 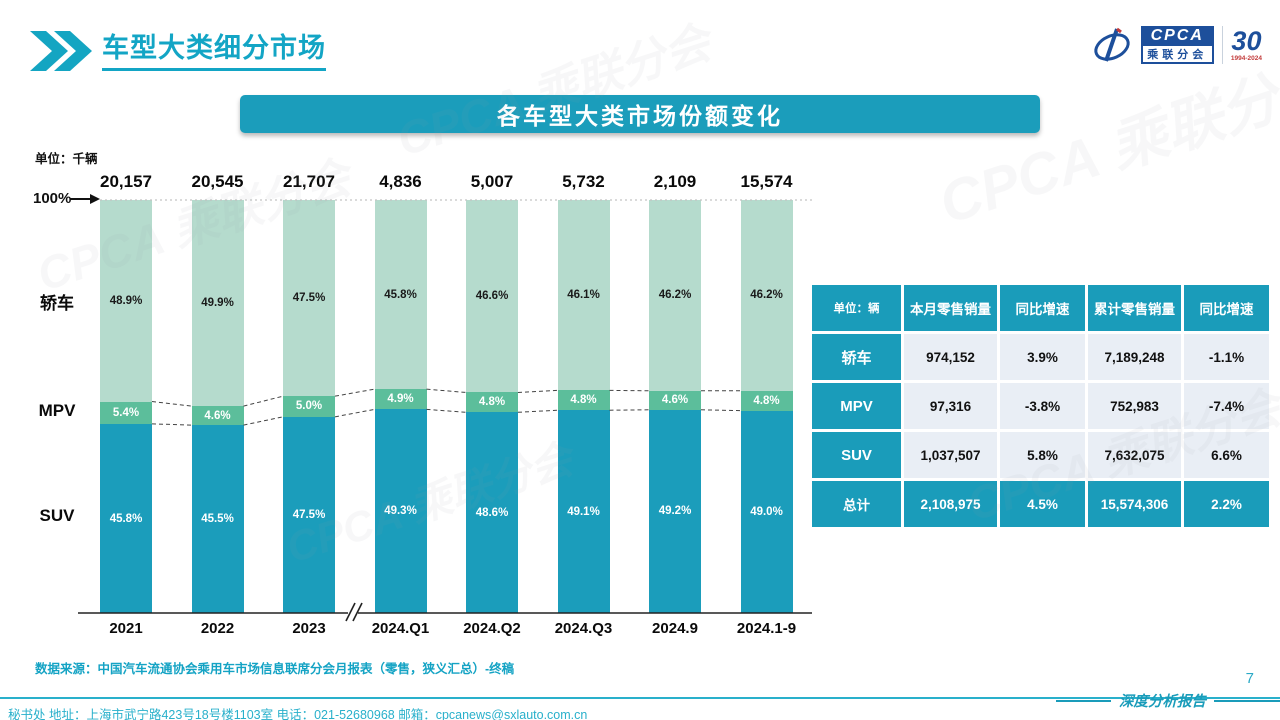 I want to click on chart-title: 各车型大类市场份额变化, so click(x=640, y=116).